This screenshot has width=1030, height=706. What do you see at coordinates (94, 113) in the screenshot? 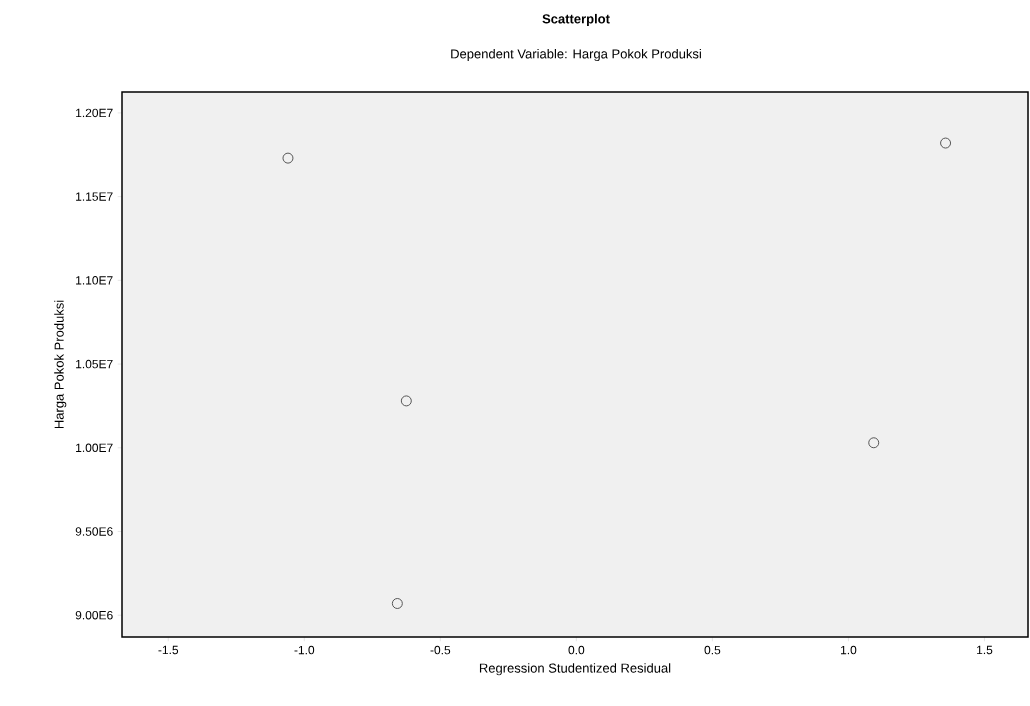
I see `y-tick-label: 1.20E7` at bounding box center [94, 113].